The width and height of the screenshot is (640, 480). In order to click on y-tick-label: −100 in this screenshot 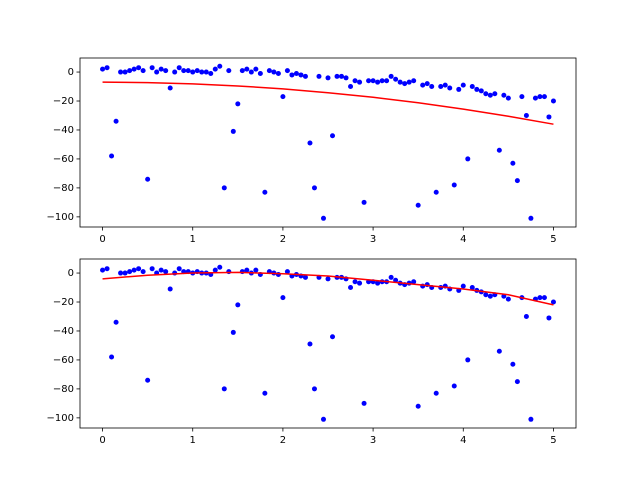, I will do `click(60, 217)`.